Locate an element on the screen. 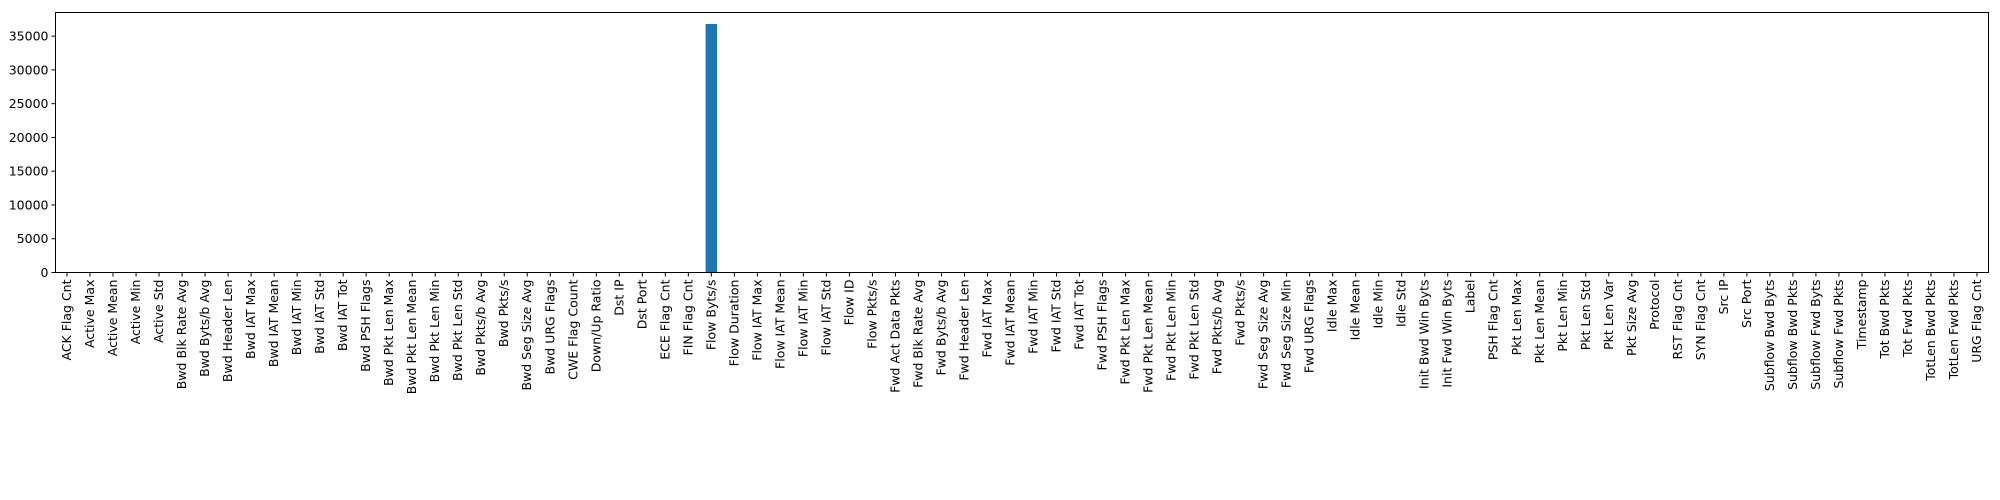  y-tick-label: 5000 is located at coordinates (33, 238).